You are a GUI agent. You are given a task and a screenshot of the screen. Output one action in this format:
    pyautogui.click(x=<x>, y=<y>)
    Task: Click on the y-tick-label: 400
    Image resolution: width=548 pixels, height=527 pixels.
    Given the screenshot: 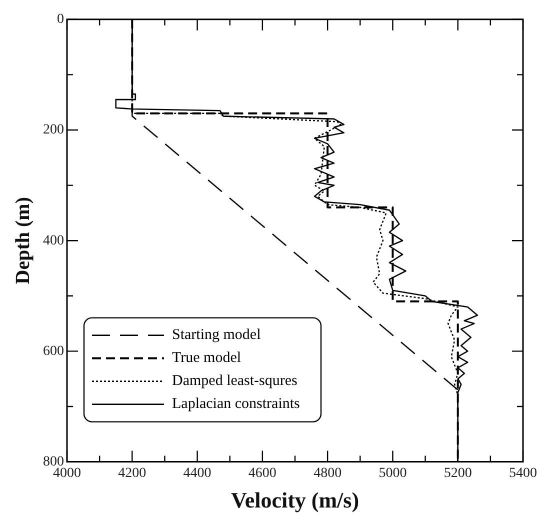 What is the action you would take?
    pyautogui.click(x=53, y=240)
    